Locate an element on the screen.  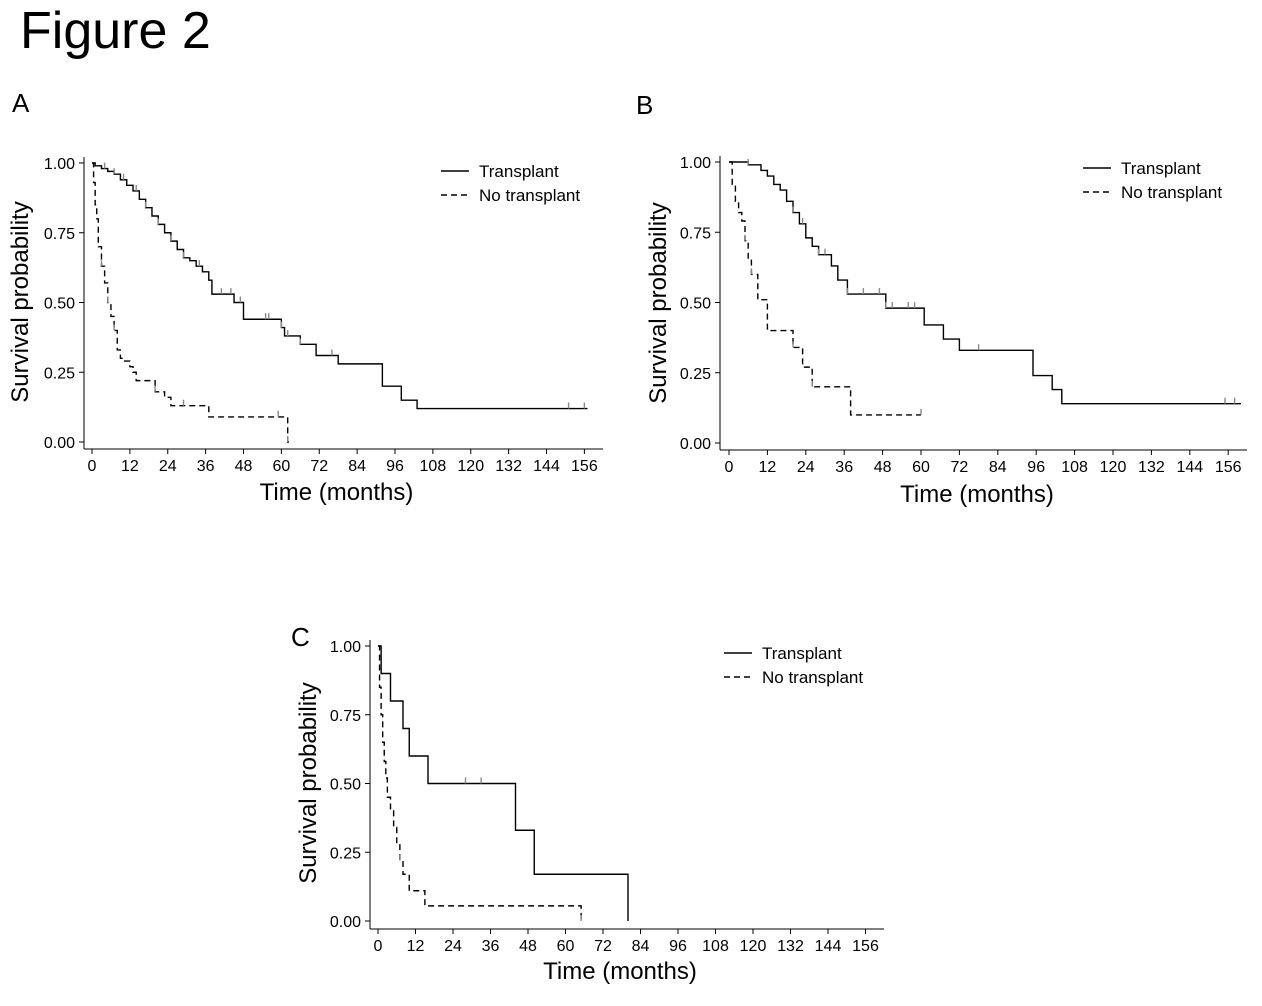
panel-label: C is located at coordinates (300, 637).